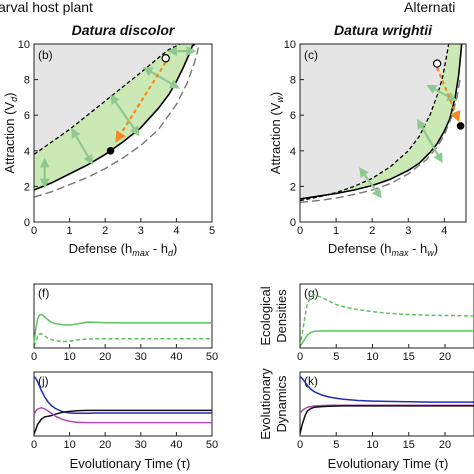 This screenshot has width=474, height=474. Describe the element at coordinates (124, 30) in the screenshot. I see `panel-b-title: Datura discolor` at that location.